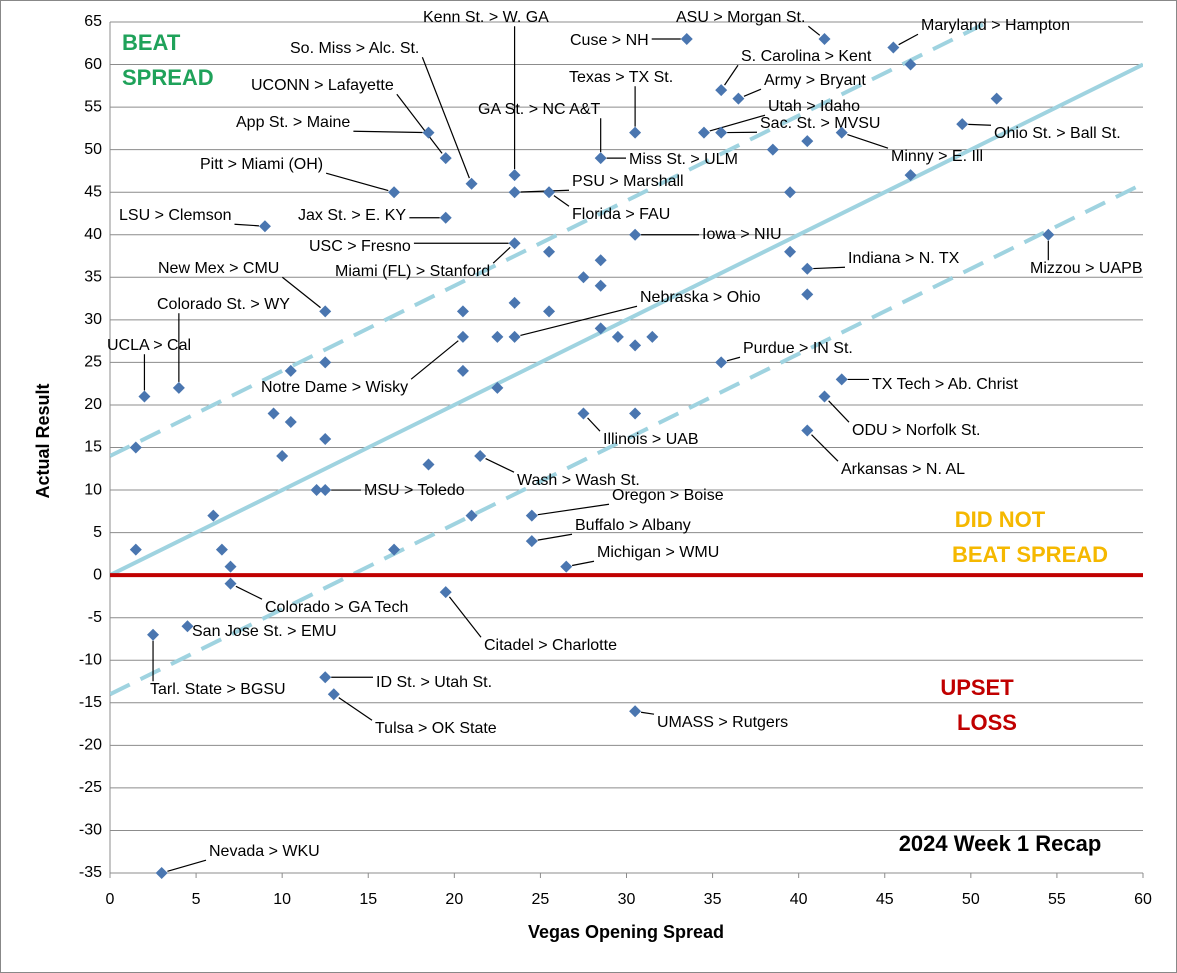  What do you see at coordinates (903, 469) in the screenshot?
I see `annotation: Arkansas > N. AL` at bounding box center [903, 469].